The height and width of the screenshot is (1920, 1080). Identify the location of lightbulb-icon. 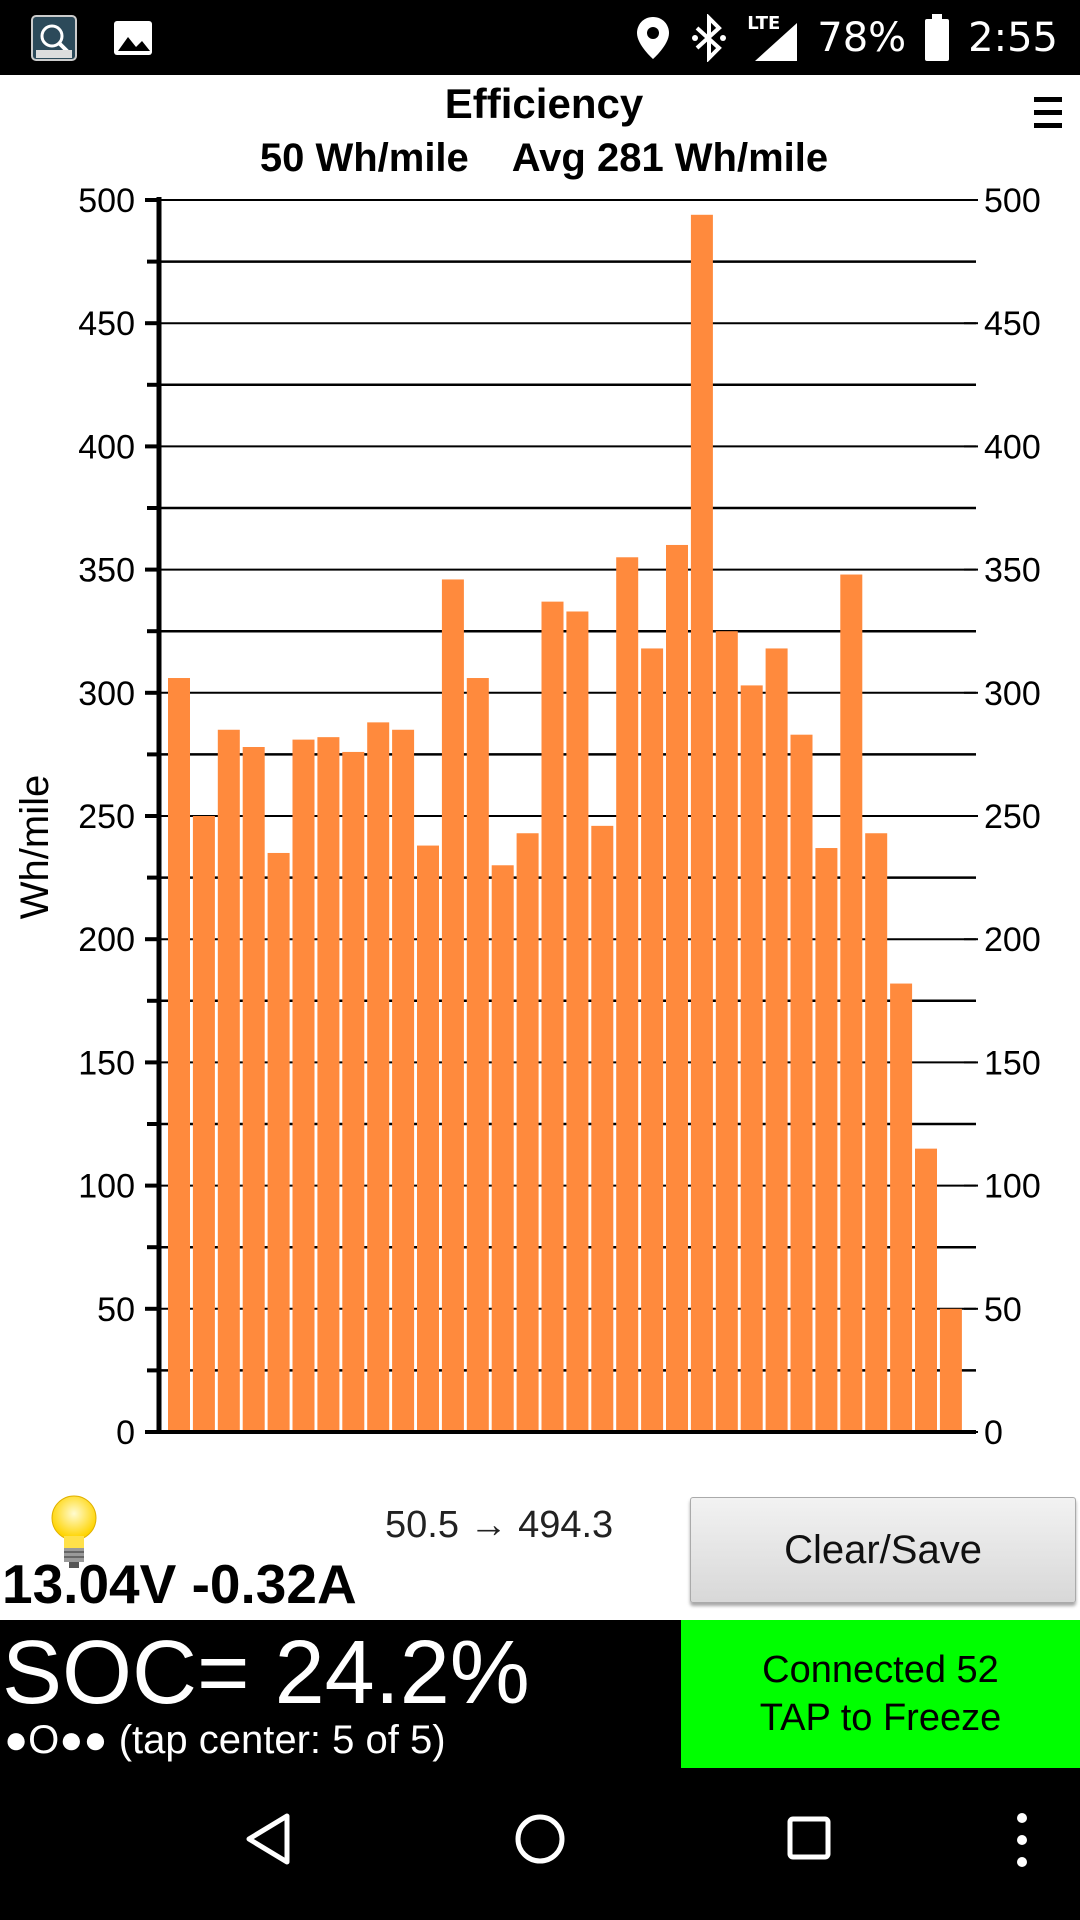
(74, 1531).